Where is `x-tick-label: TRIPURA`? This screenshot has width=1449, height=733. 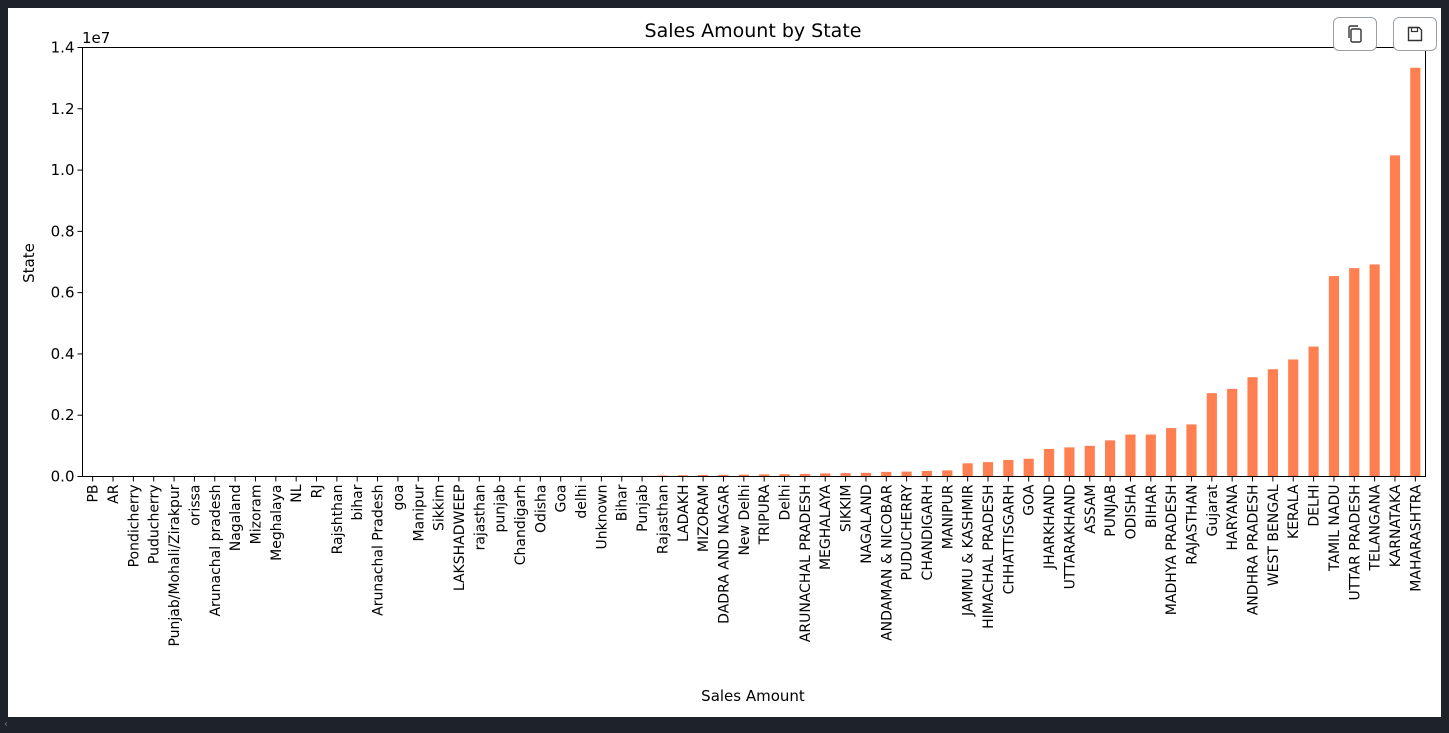
x-tick-label: TRIPURA is located at coordinates (765, 514).